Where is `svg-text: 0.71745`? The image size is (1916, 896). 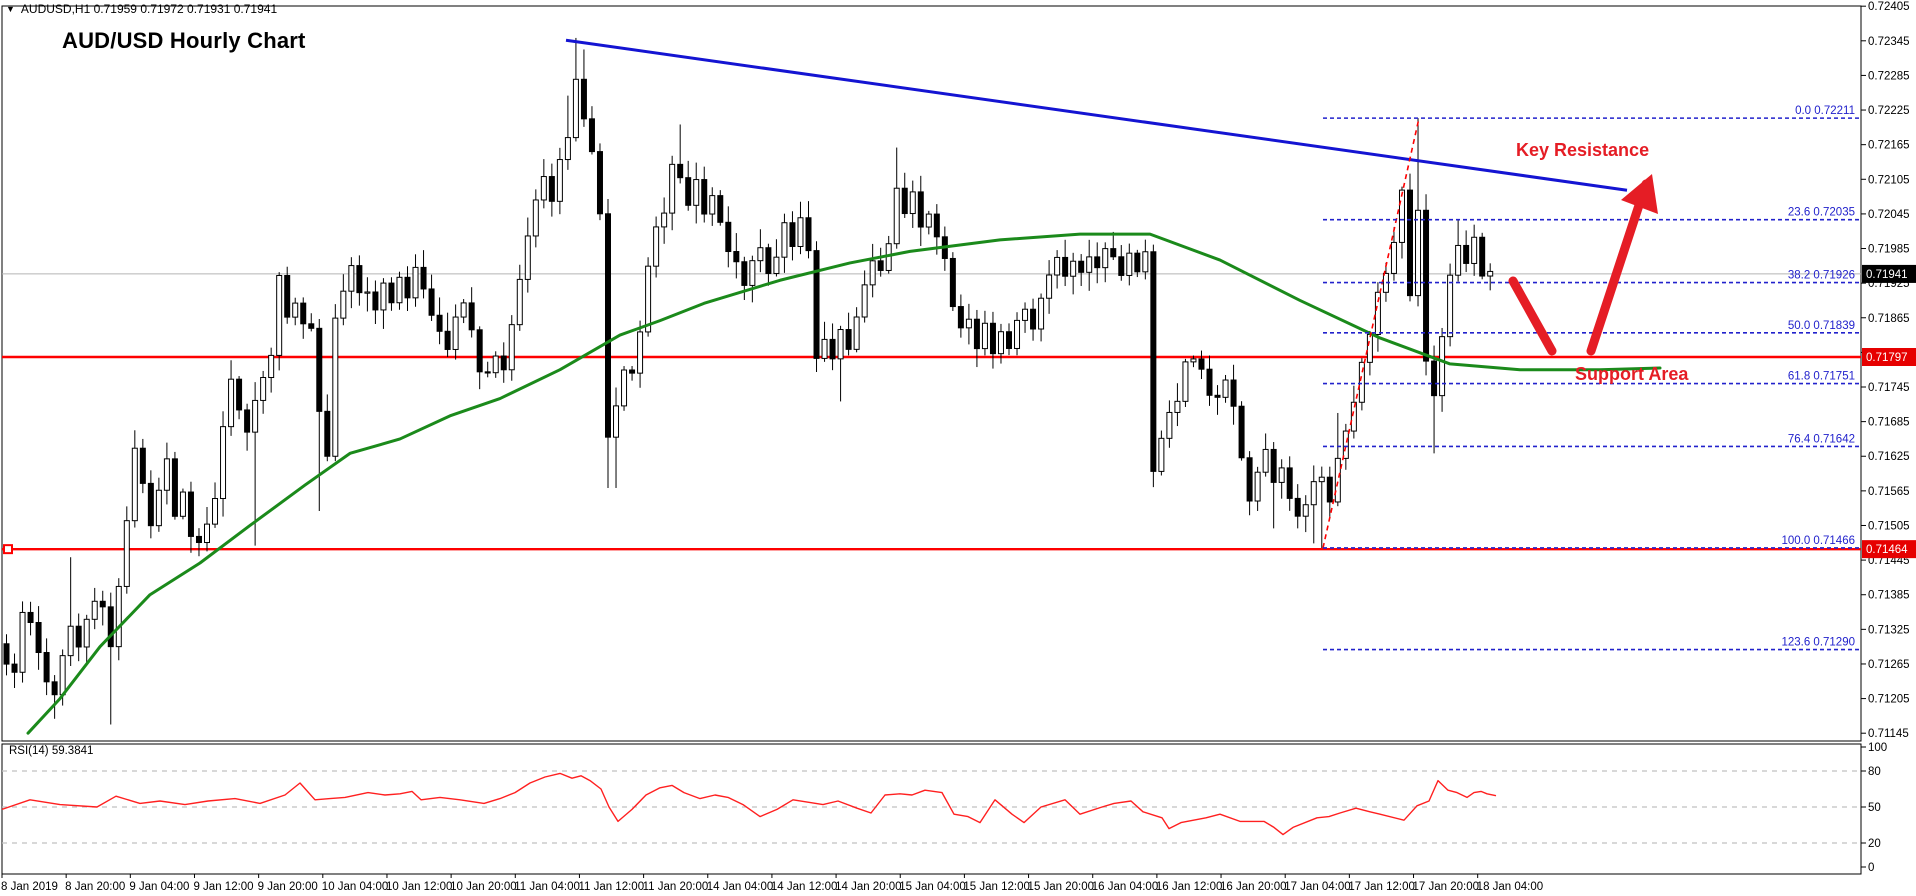
svg-text: 0.71745 is located at coordinates (1889, 388).